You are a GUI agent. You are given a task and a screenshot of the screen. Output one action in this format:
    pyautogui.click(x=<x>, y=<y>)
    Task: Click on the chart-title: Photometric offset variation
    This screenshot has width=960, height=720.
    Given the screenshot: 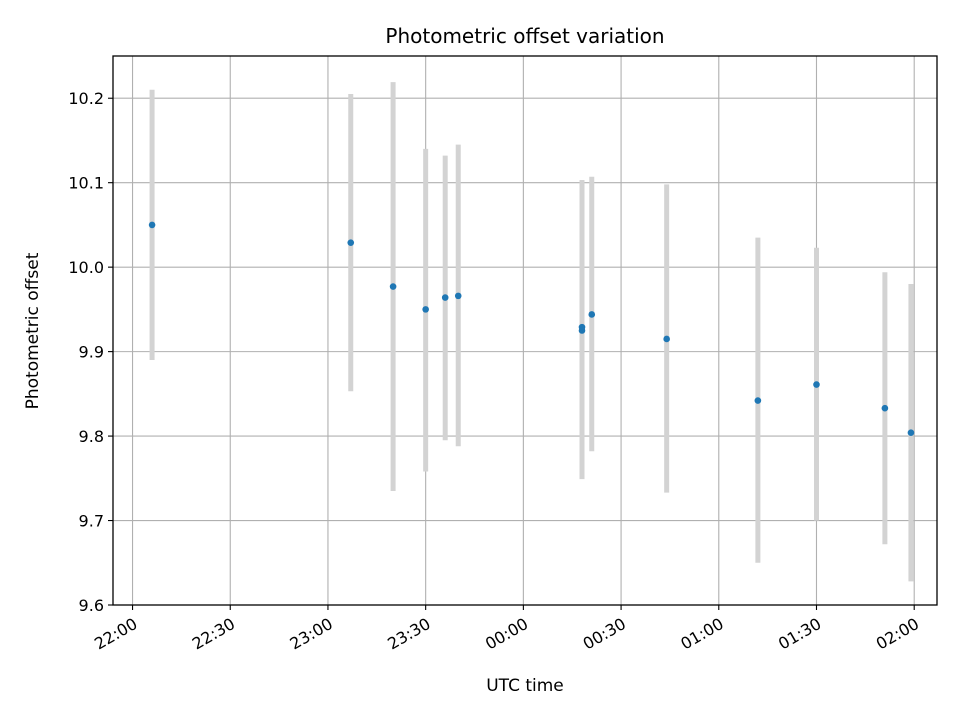 What is the action you would take?
    pyautogui.click(x=524, y=36)
    